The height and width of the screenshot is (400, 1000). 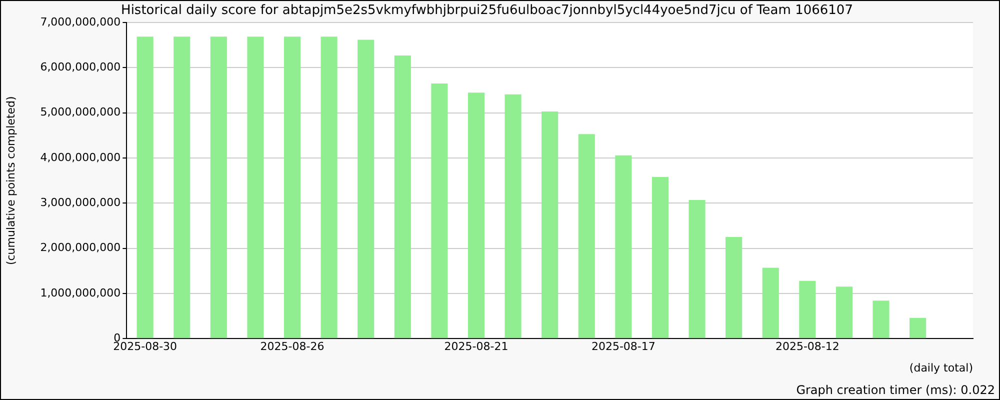 What do you see at coordinates (476, 347) in the screenshot?
I see `x-tick-label: 2025-08-21` at bounding box center [476, 347].